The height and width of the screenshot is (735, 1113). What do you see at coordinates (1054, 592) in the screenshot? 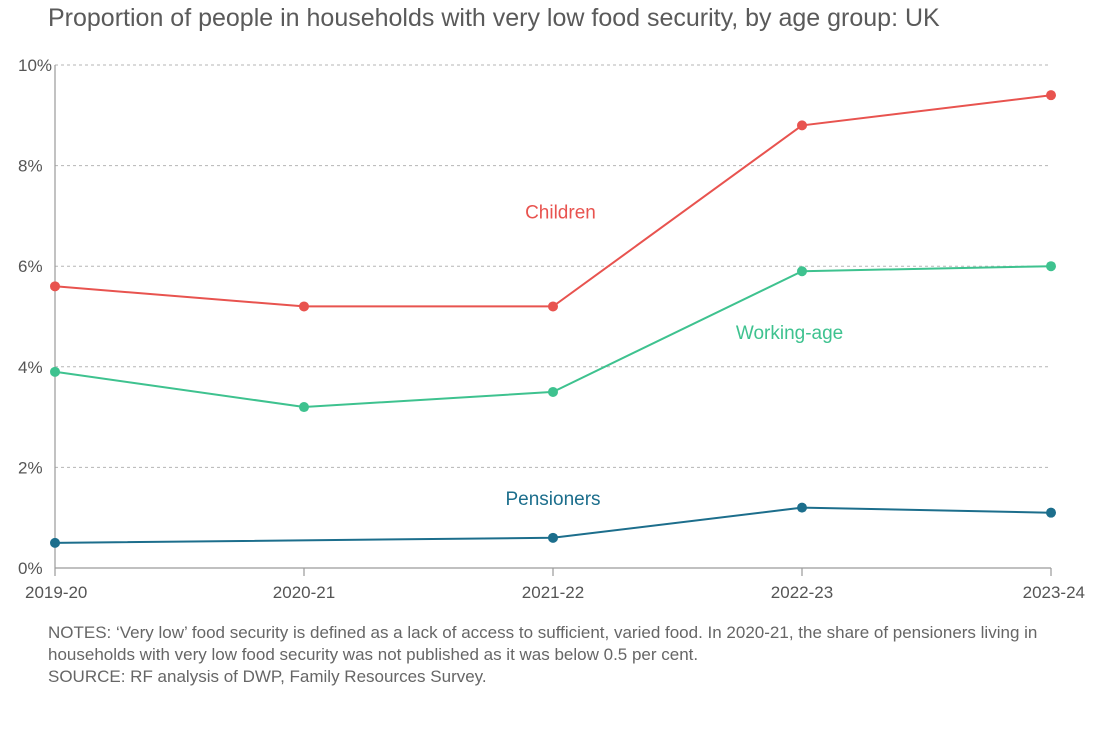
I see `x-tick-label: 2023-24` at bounding box center [1054, 592].